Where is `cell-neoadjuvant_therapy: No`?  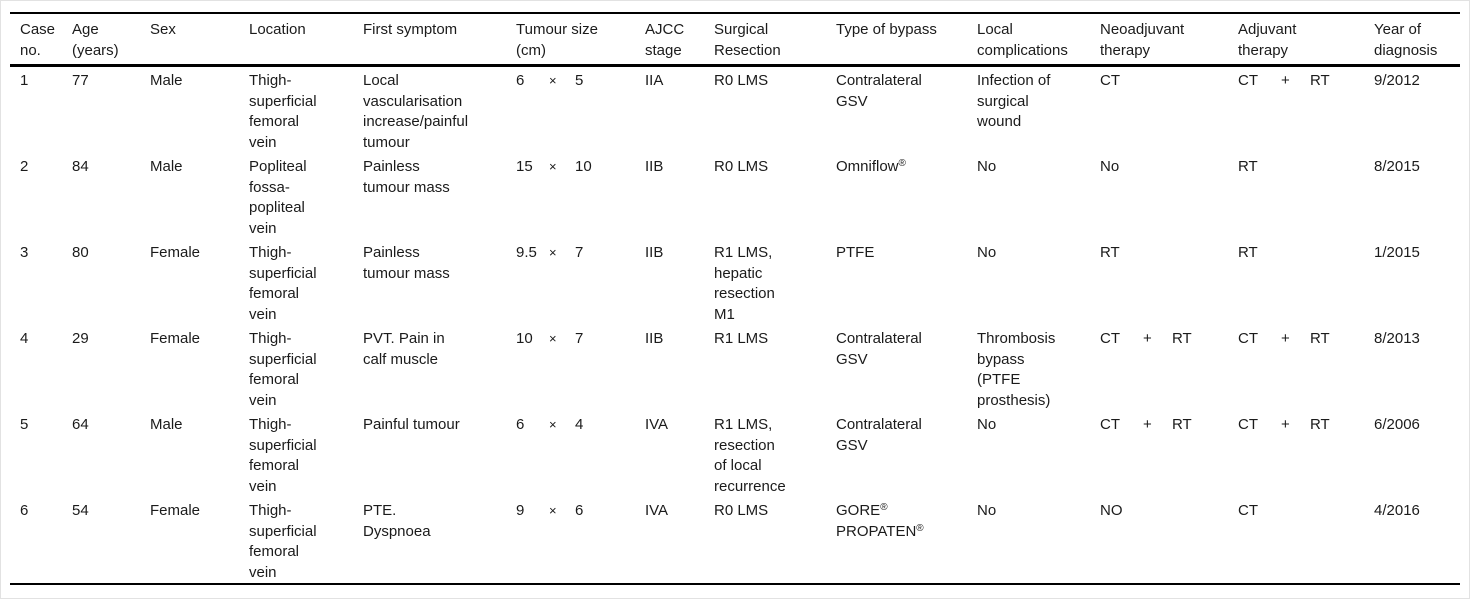
cell-neoadjuvant_therapy: No is located at coordinates (1110, 166).